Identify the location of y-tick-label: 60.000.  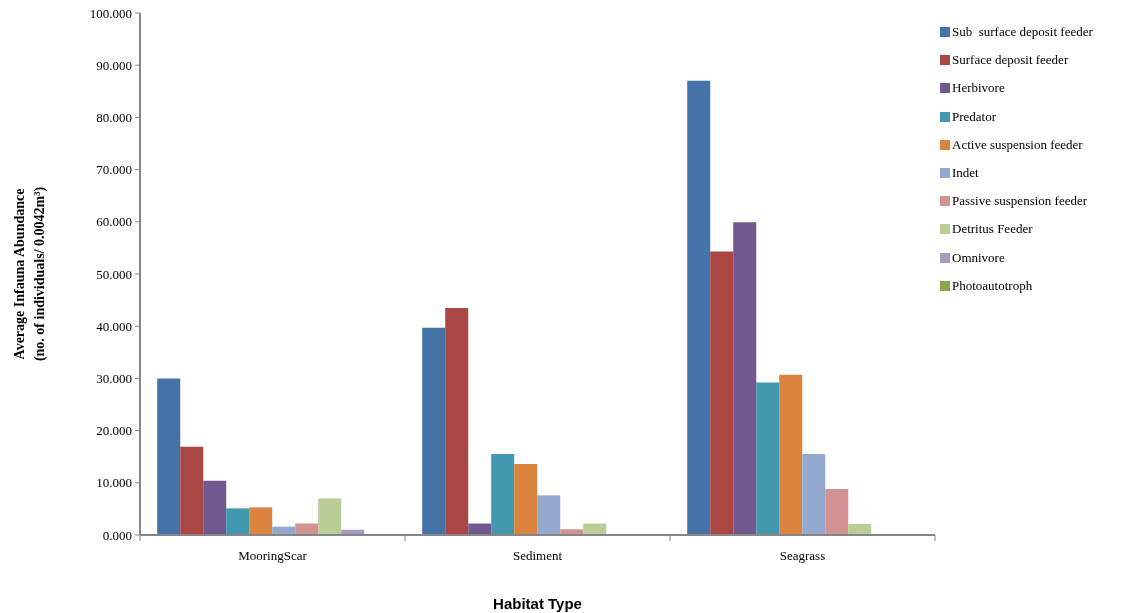
(114, 222).